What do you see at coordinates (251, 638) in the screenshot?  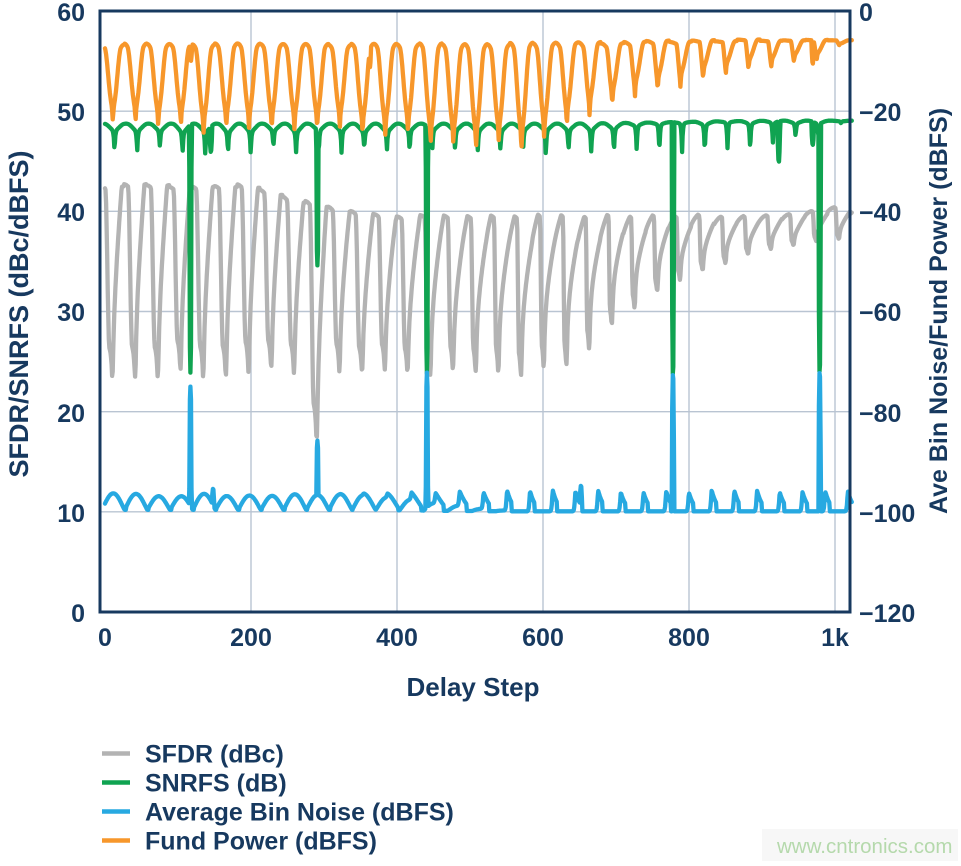 I see `svg-text: 200` at bounding box center [251, 638].